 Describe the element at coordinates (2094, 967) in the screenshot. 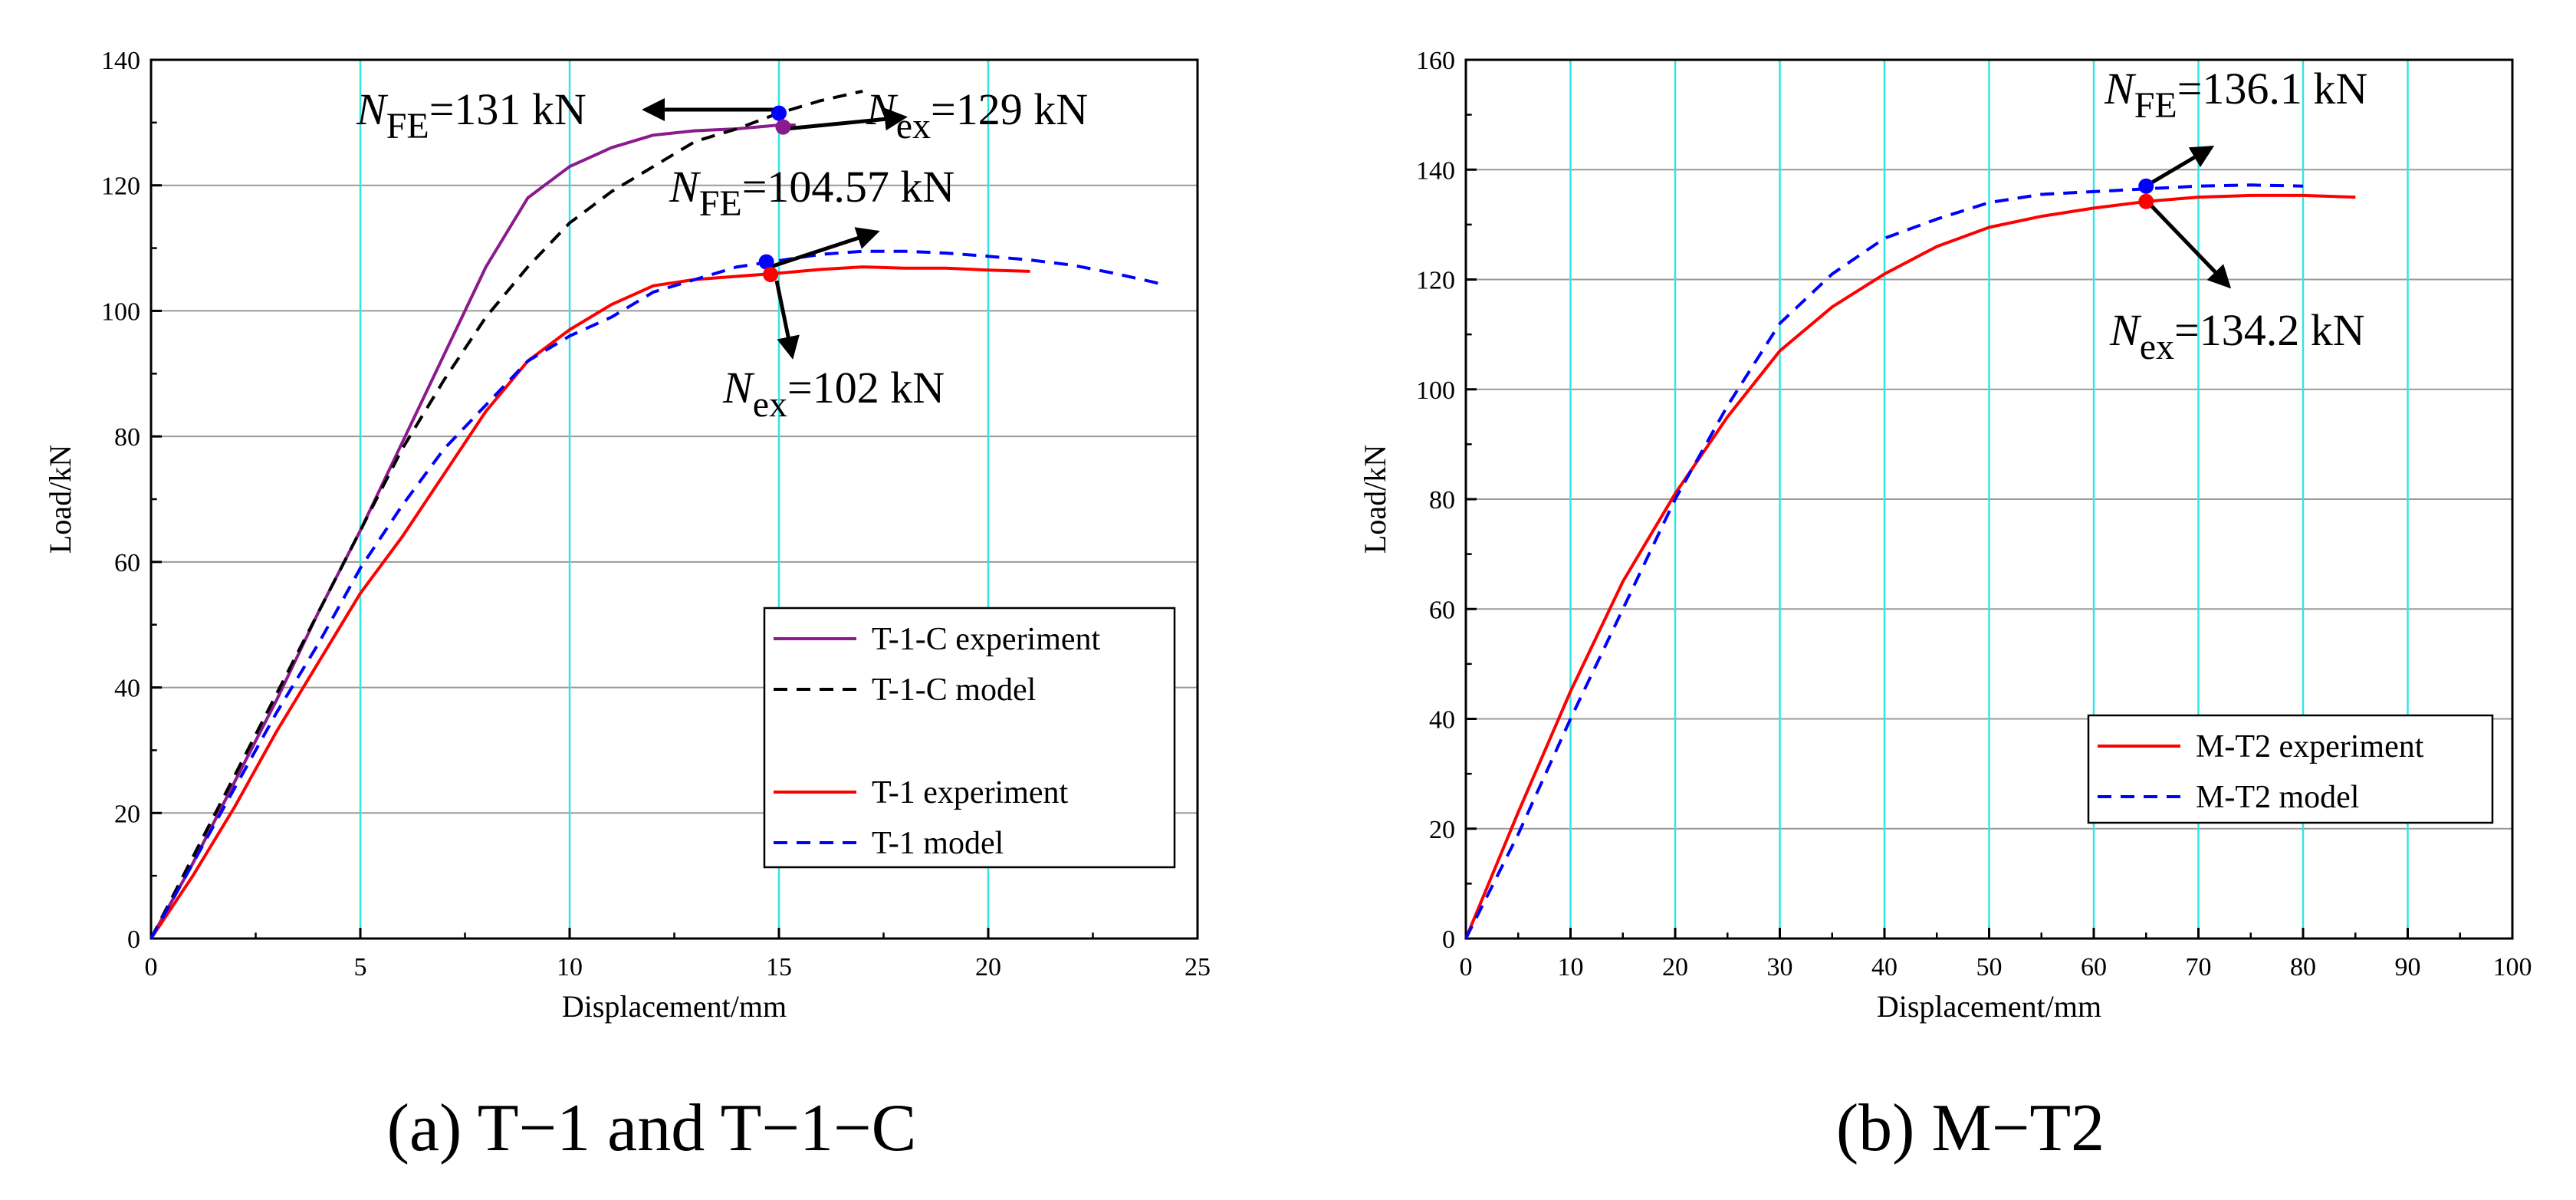

I see `x-tick-label: 60` at that location.